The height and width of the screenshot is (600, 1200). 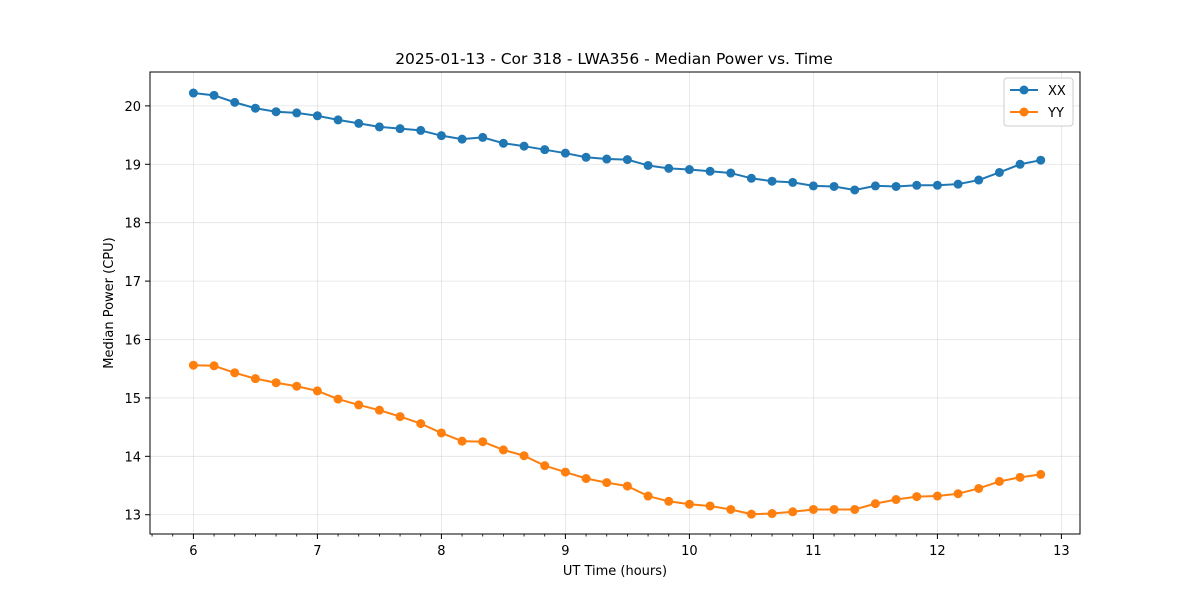 What do you see at coordinates (1055, 113) in the screenshot?
I see `legend-label: YY` at bounding box center [1055, 113].